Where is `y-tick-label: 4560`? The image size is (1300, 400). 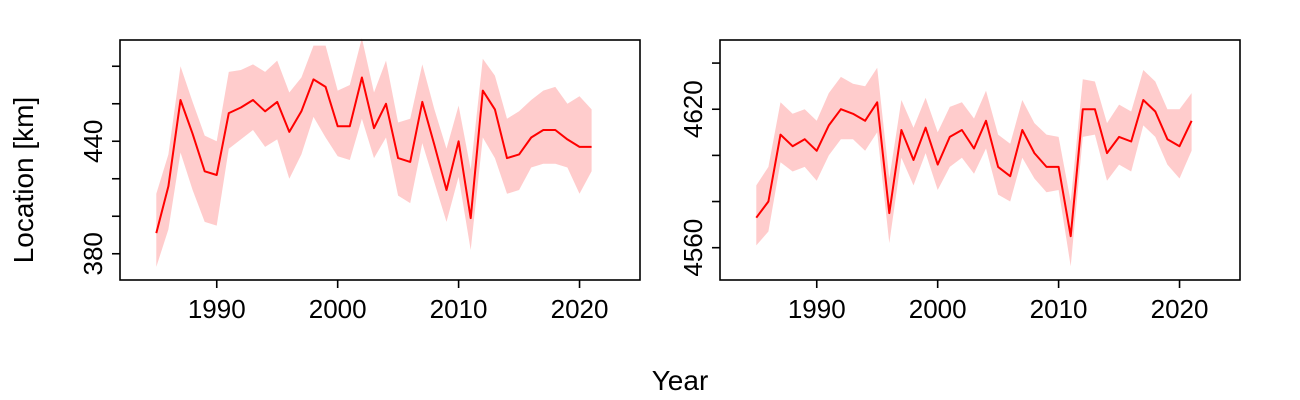 y-tick-label: 4560 is located at coordinates (693, 248).